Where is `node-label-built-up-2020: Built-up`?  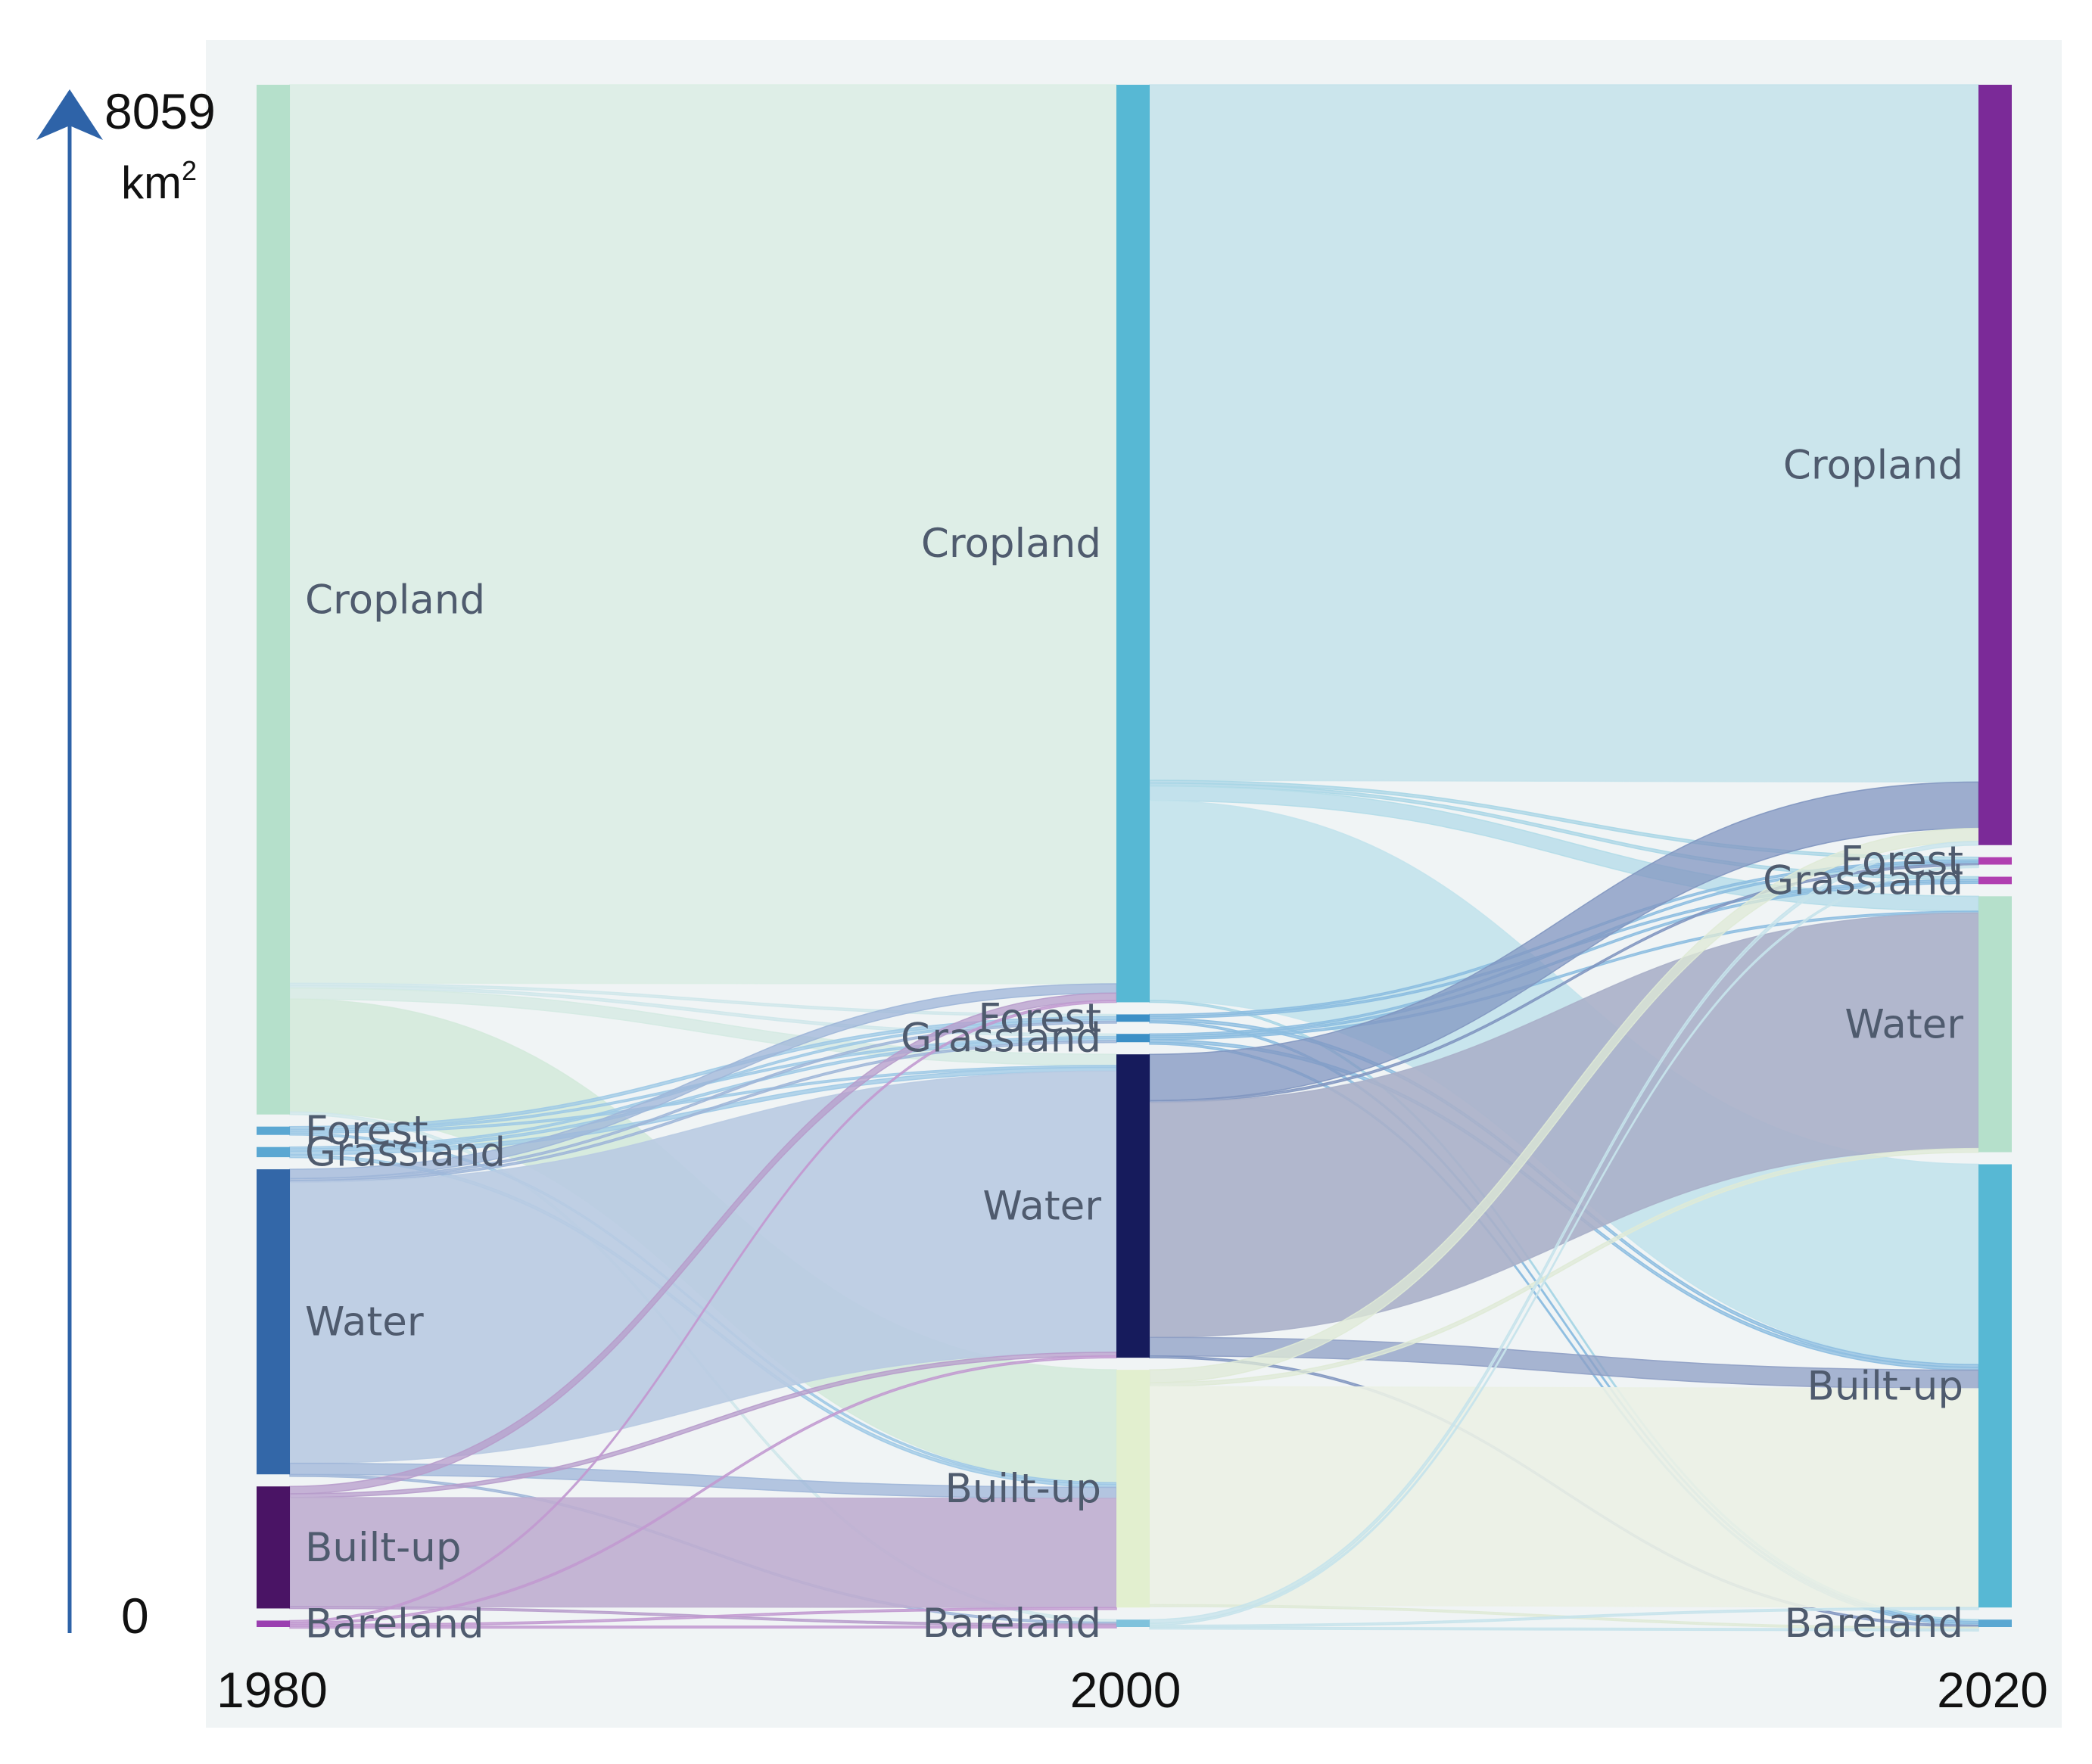 node-label-built-up-2020: Built-up is located at coordinates (1885, 1386).